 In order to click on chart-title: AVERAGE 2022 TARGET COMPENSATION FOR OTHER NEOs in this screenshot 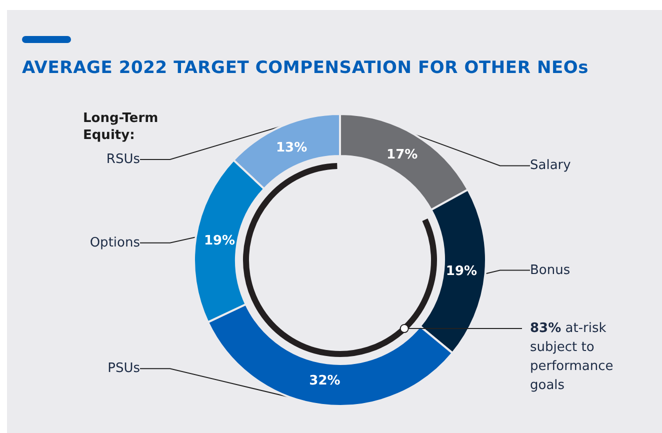, I will do `click(305, 68)`.